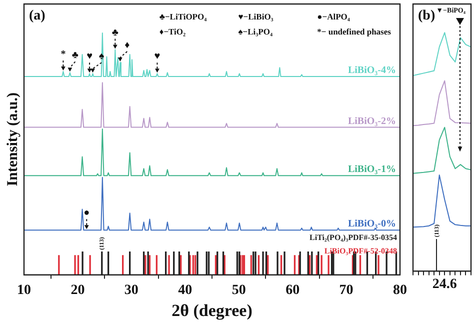 The image size is (474, 322). What do you see at coordinates (12, 139) in the screenshot?
I see `y-axis-title: Intensity (a.u.)` at bounding box center [12, 139].